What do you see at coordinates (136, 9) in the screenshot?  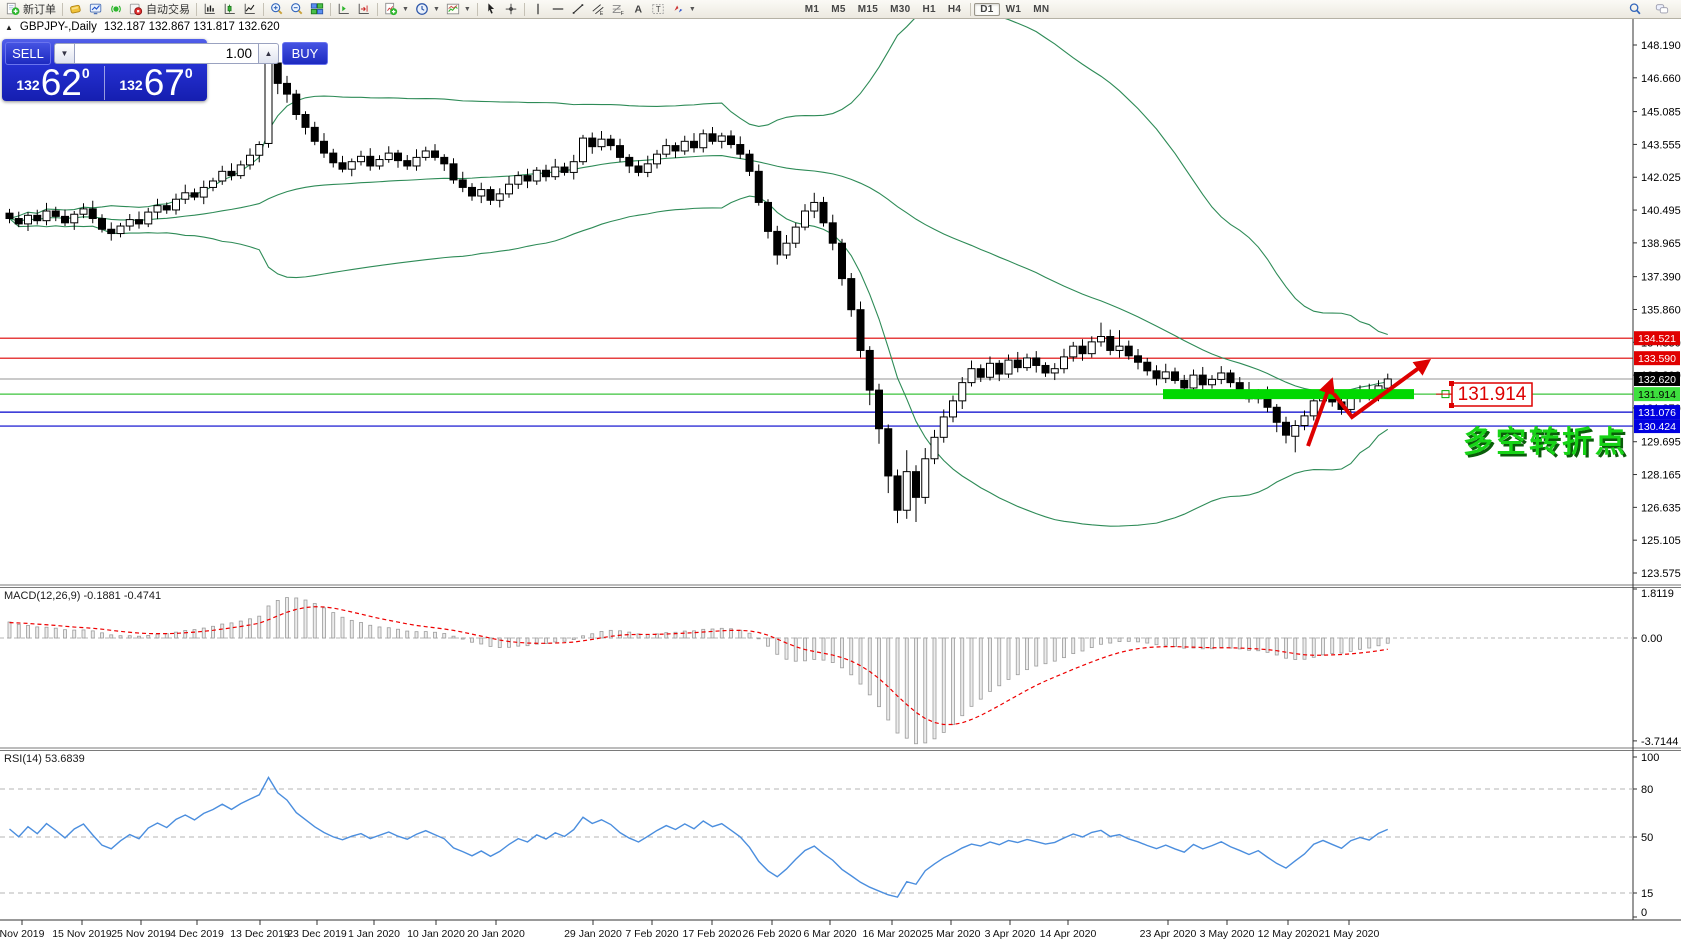 I see `autotrading-icon` at bounding box center [136, 9].